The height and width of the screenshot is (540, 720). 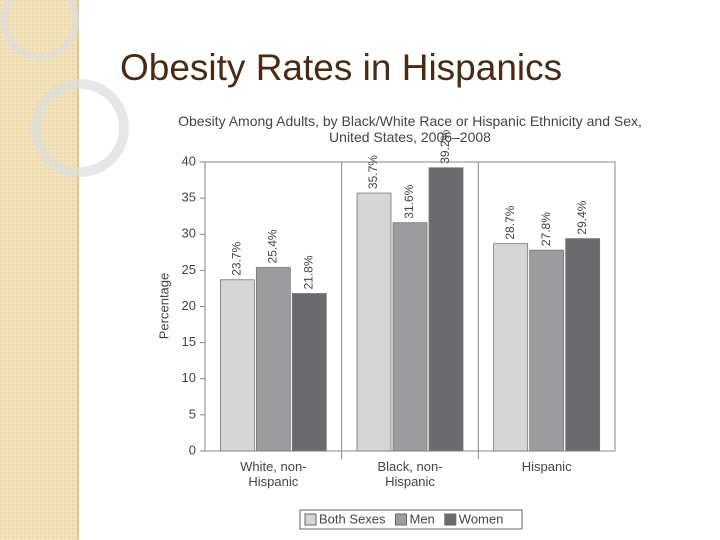 I want to click on slide-title: Obesity Rates in Hispanics, so click(x=341, y=67).